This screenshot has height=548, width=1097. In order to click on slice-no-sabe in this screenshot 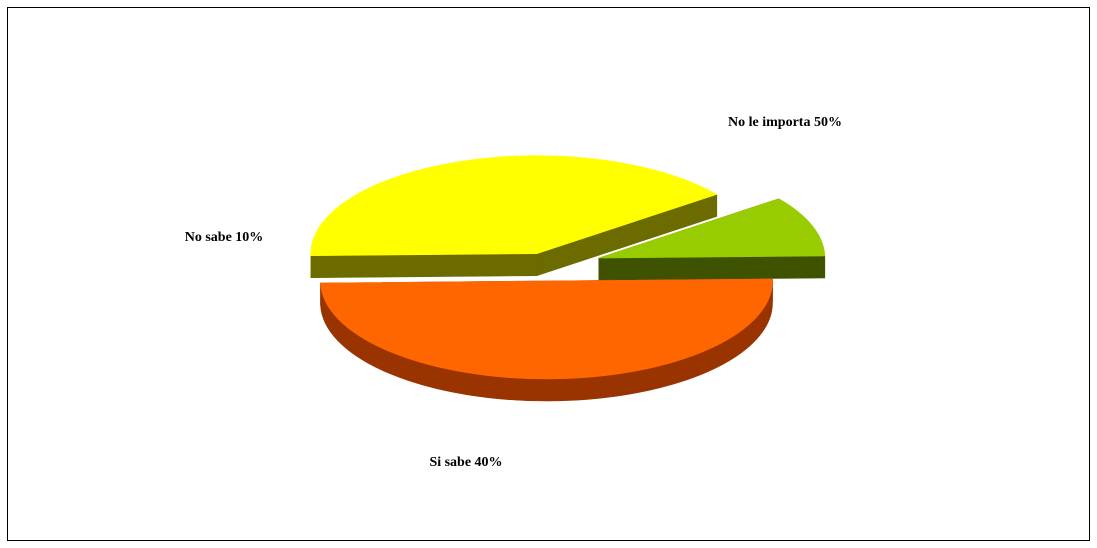, I will do `click(712, 239)`.